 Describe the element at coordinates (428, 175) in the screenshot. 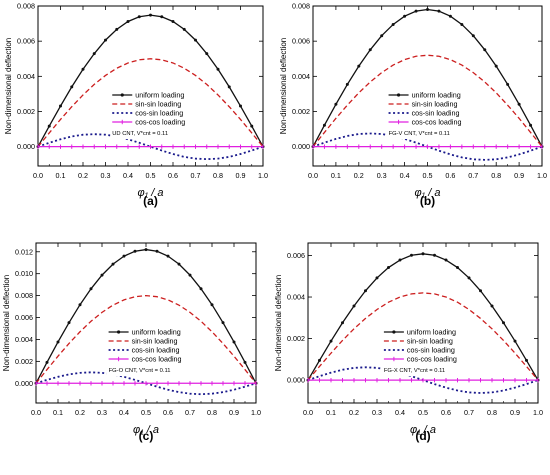

I see `x-tick-label: 0.5` at that location.